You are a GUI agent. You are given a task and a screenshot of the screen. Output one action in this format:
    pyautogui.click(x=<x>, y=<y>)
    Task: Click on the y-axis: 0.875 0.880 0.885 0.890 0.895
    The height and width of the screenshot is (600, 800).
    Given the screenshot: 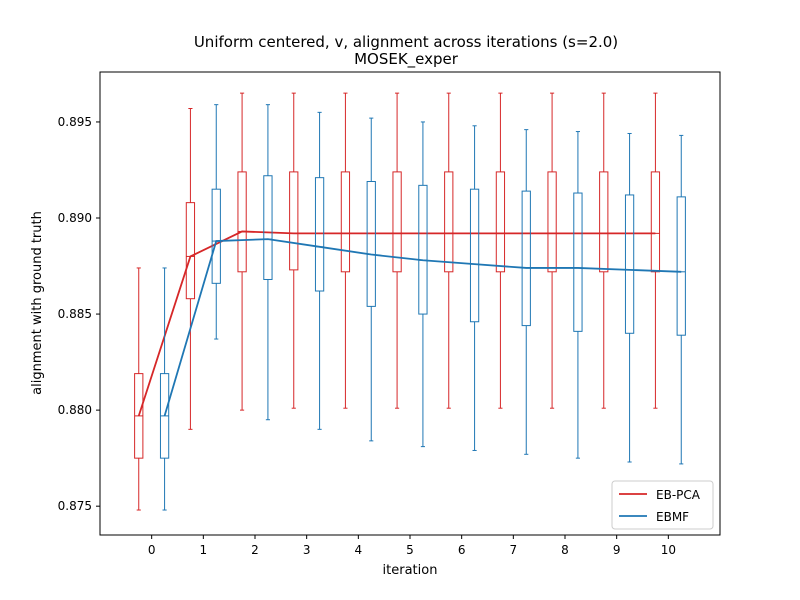 What is the action you would take?
    pyautogui.click(x=79, y=314)
    